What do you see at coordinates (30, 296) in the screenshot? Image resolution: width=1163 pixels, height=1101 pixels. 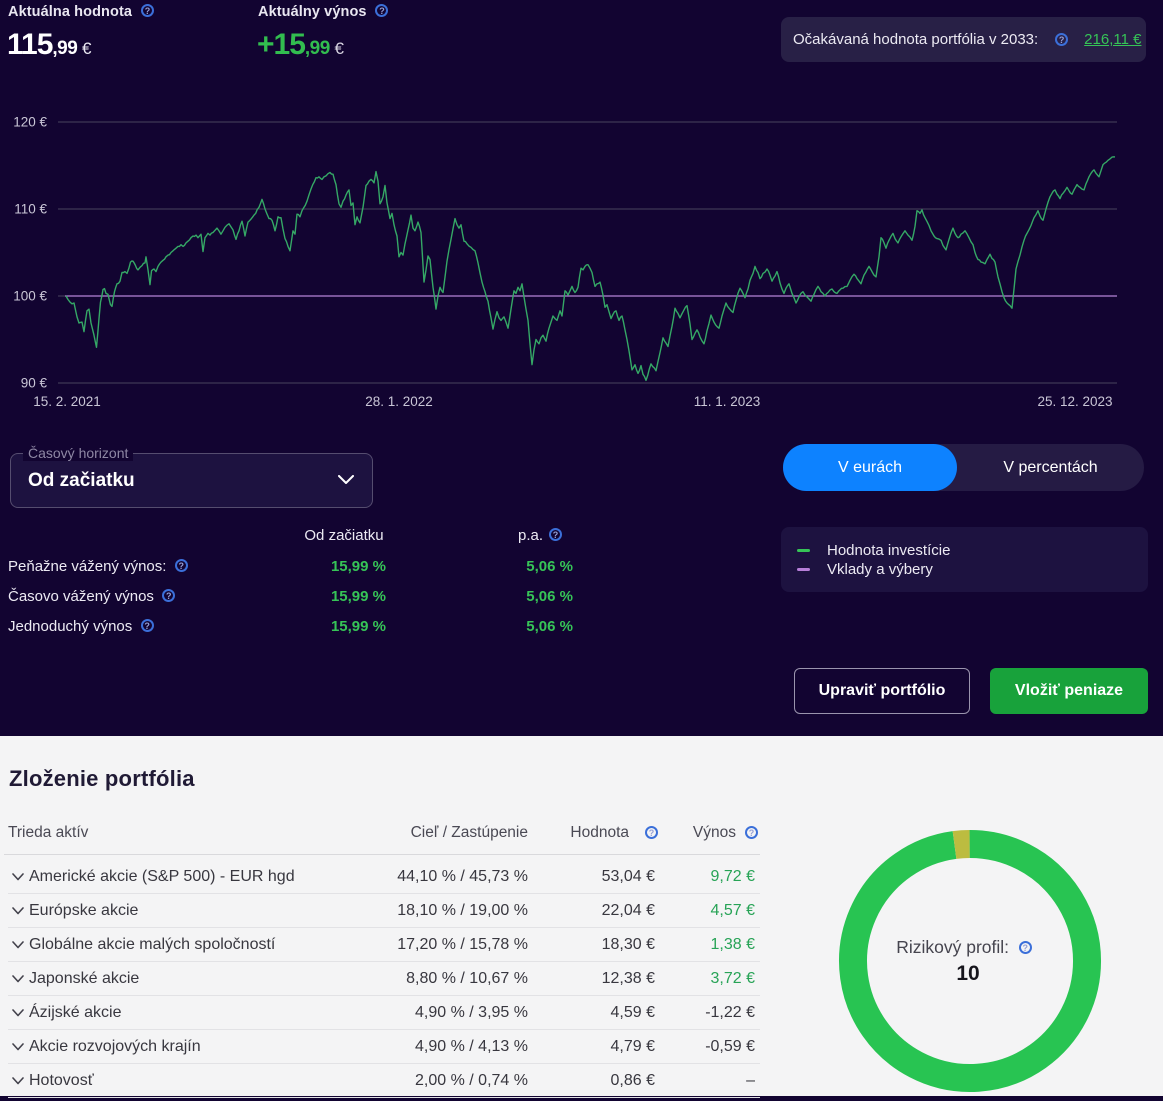 I see `svg-text: 100 €` at bounding box center [30, 296].